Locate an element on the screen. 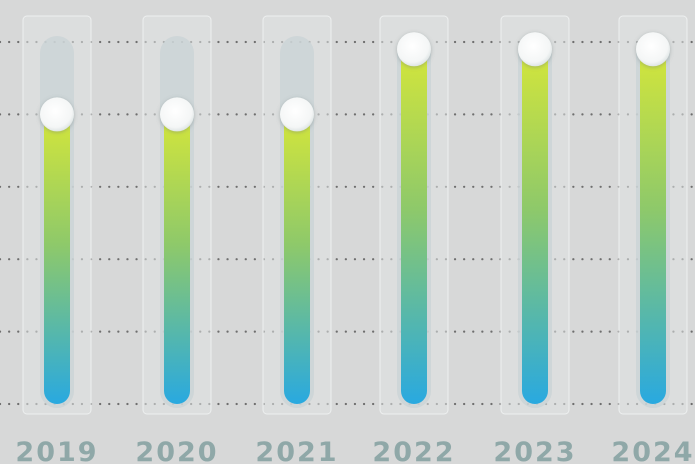 Image resolution: width=695 pixels, height=464 pixels. x-tick-label: 2021 is located at coordinates (296, 450).